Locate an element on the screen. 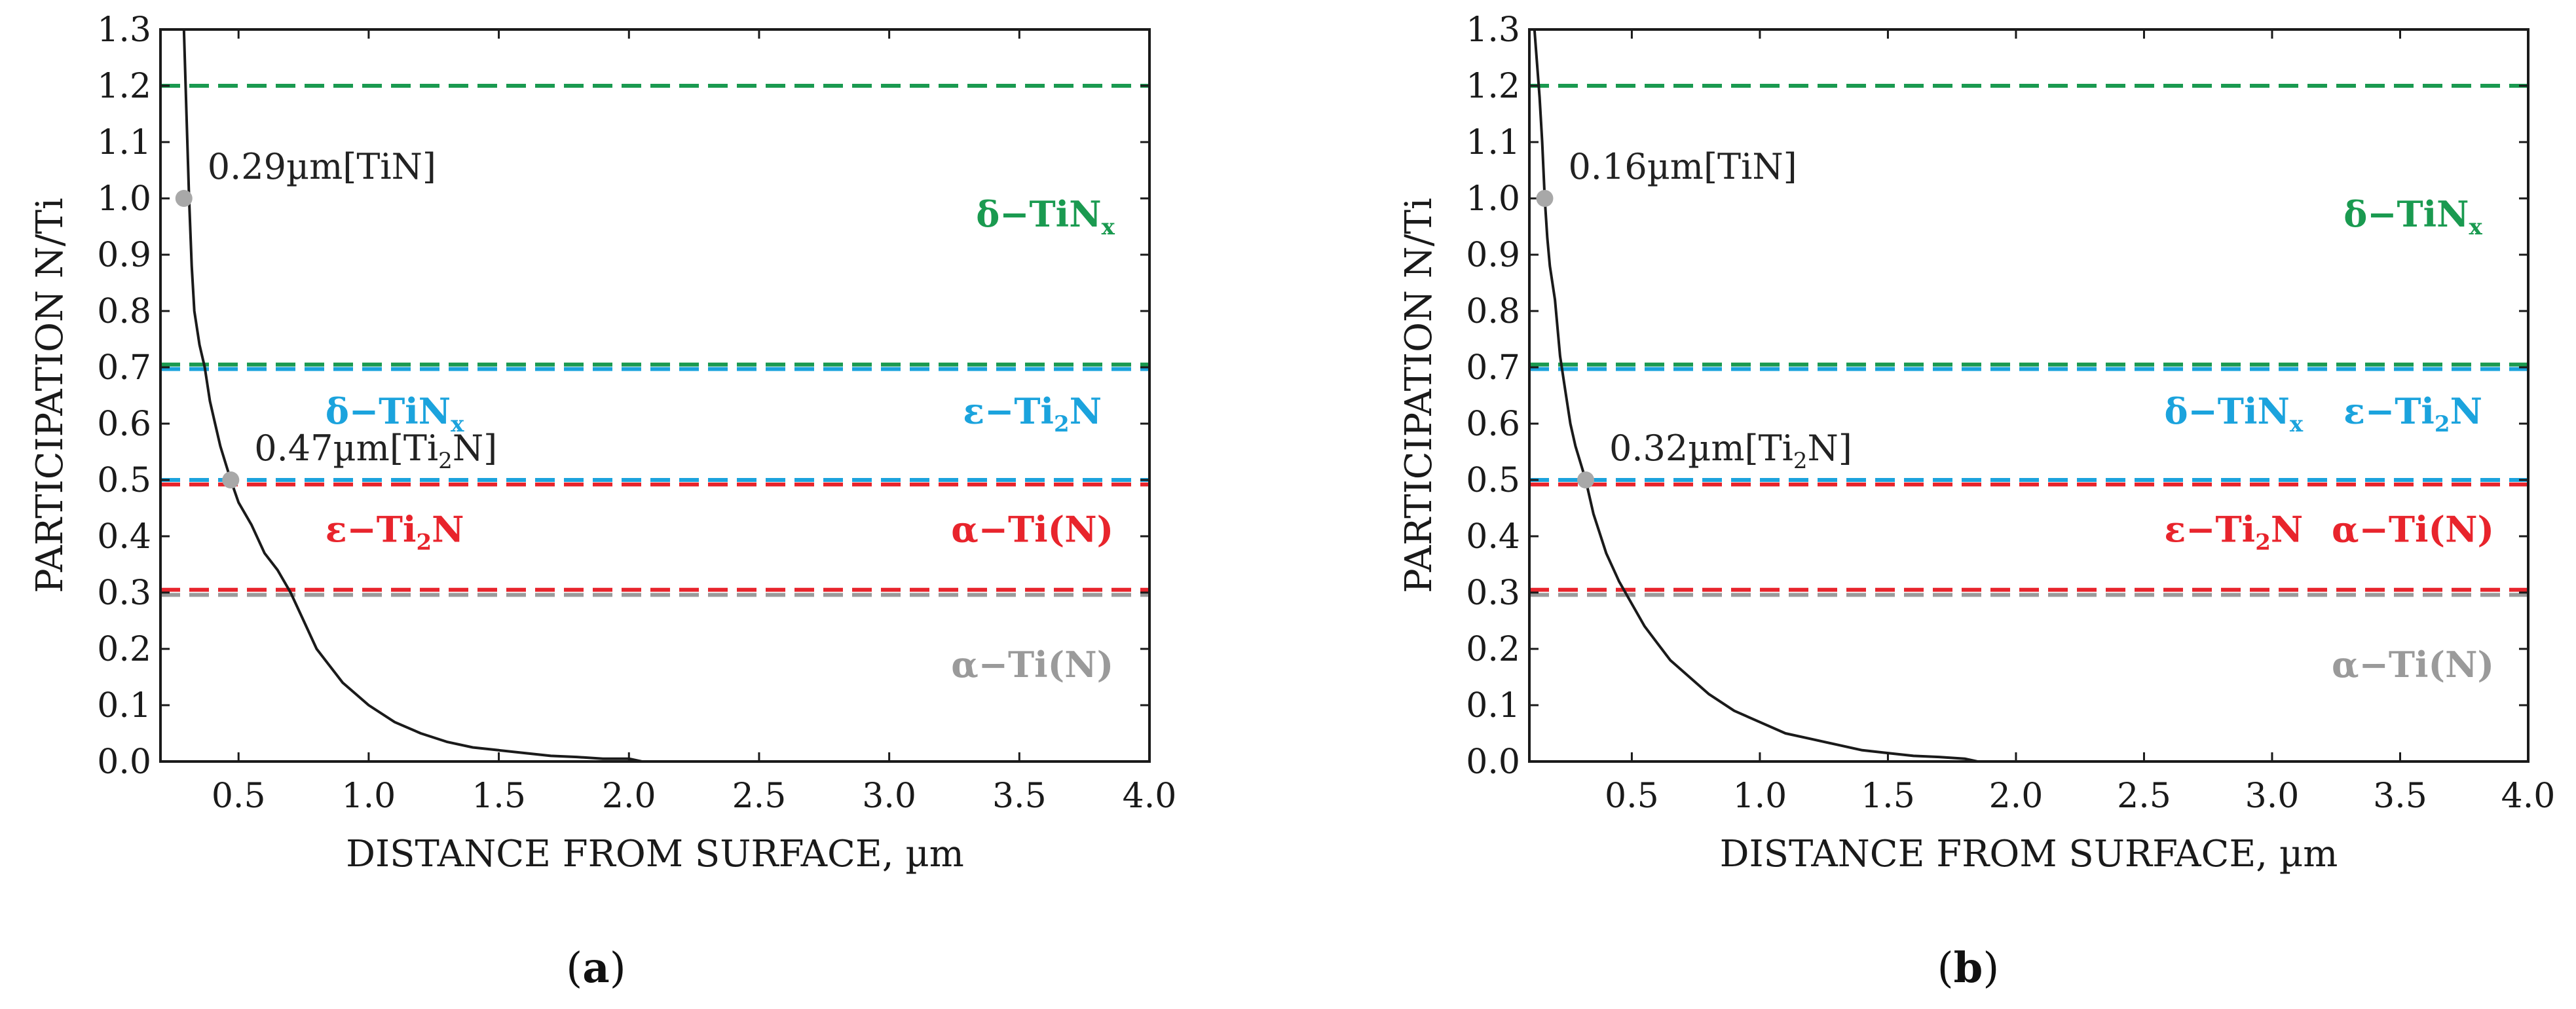 Image resolution: width=2576 pixels, height=1009 pixels. threshold-annotation: 0.32µm[Ti2N] is located at coordinates (1730, 451).